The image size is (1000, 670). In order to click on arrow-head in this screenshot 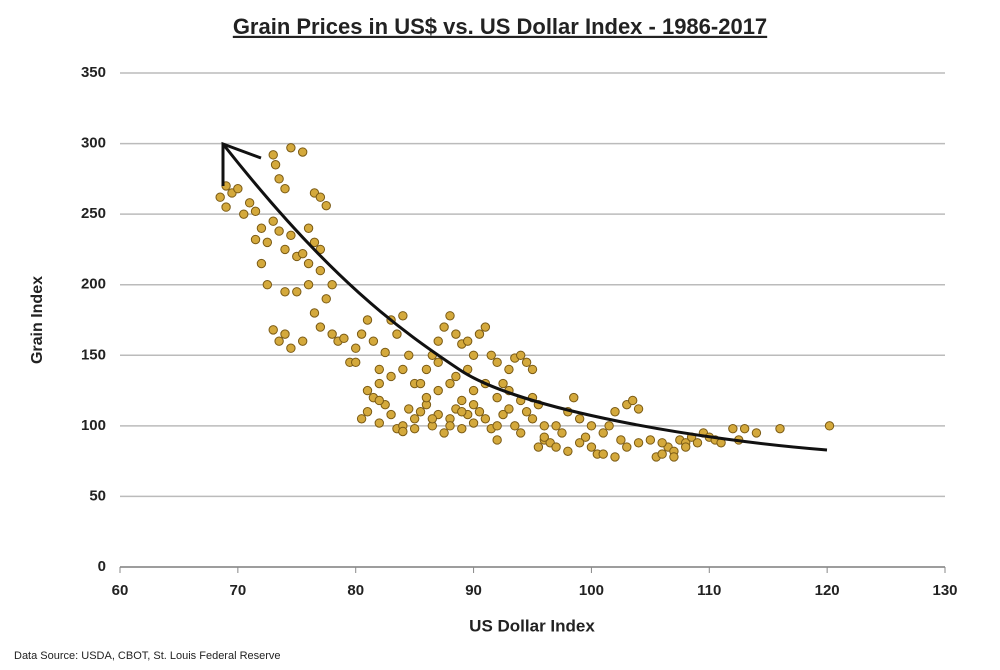, I will do `click(241, 163)`.